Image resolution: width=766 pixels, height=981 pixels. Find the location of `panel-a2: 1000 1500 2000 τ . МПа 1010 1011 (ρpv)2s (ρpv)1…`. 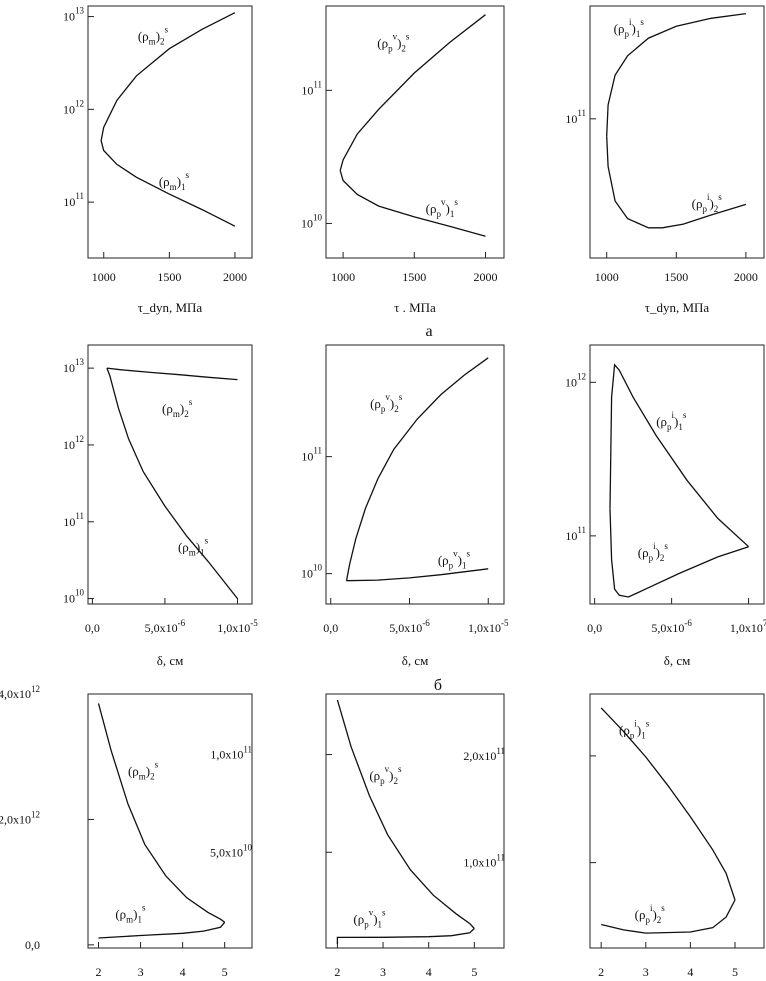

panel-a2: 1000 1500 2000 τ . МПа 1010 1011 (ρpv)2s (ρpv)1… is located at coordinates (403, 160).